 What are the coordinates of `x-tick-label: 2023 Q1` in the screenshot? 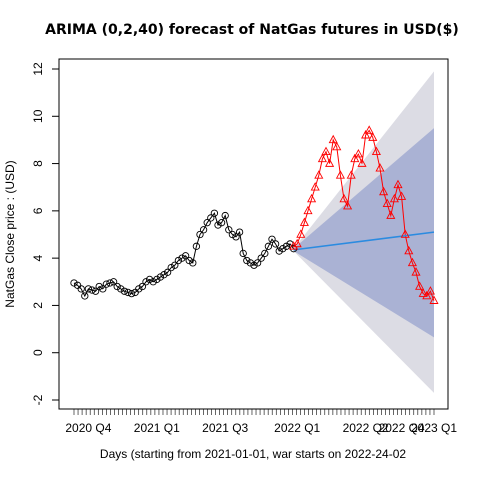 It's located at (434, 428).